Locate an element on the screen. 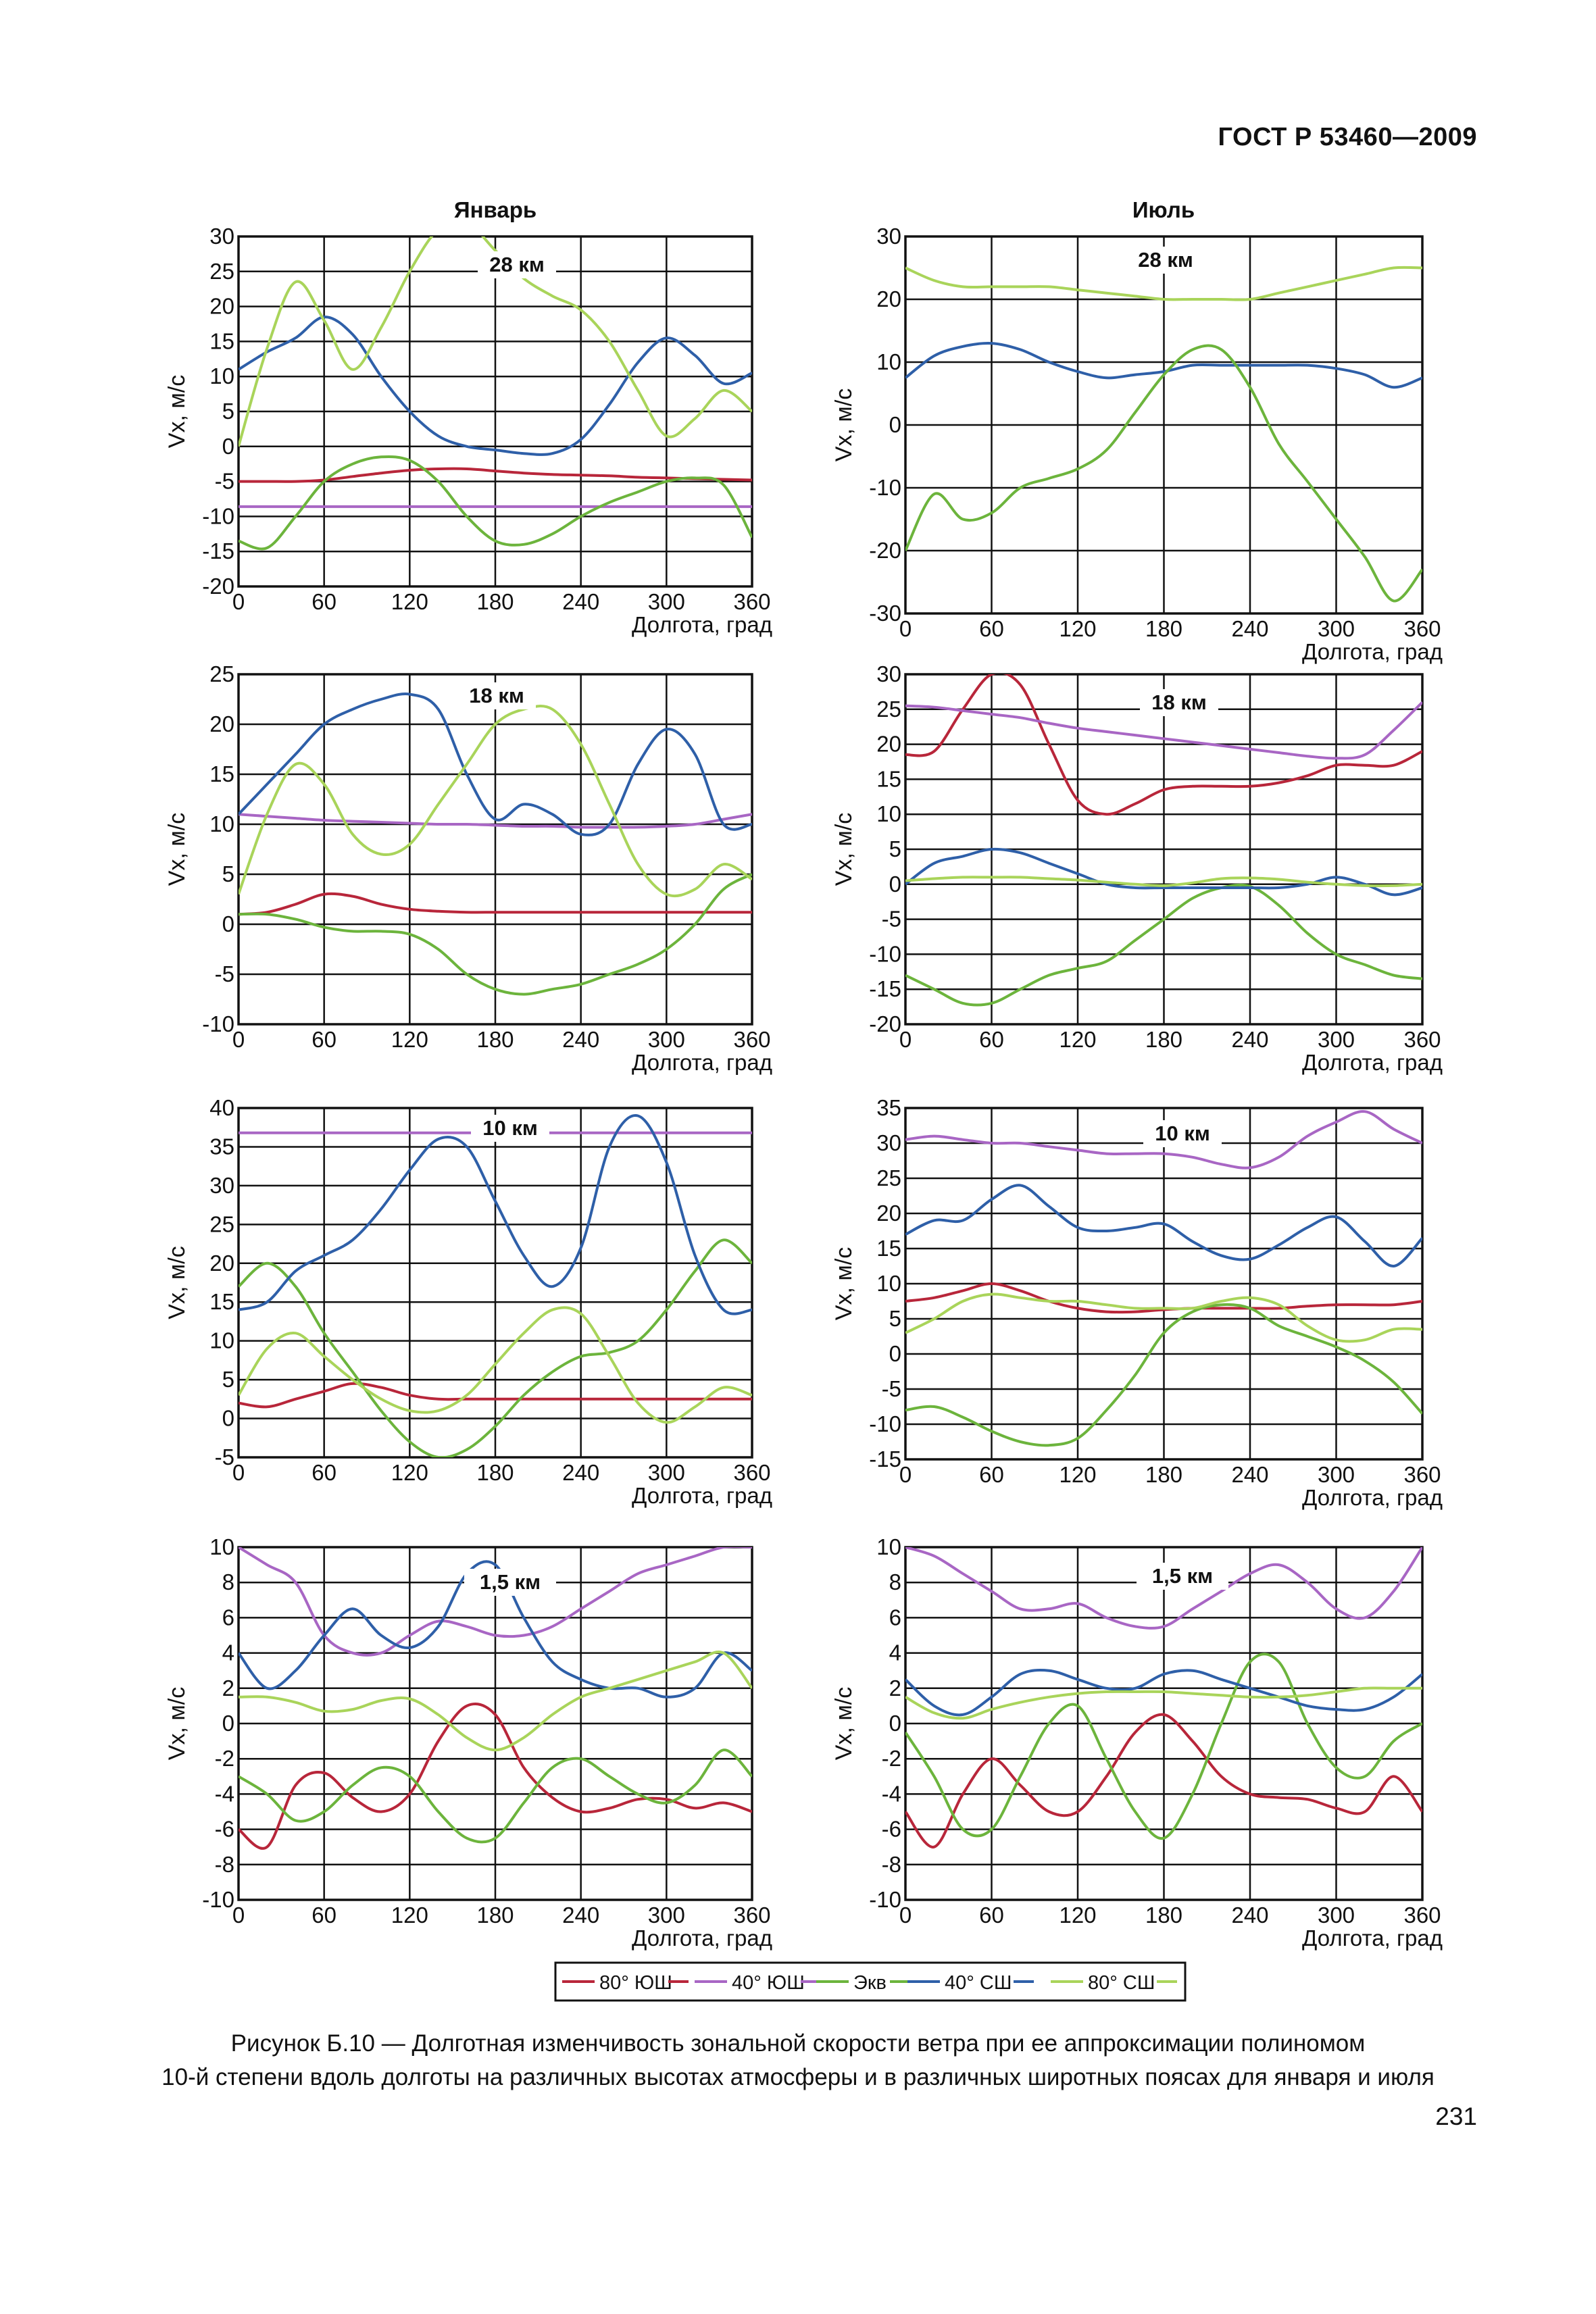  legend-label: 40° СШ is located at coordinates (978, 1983).